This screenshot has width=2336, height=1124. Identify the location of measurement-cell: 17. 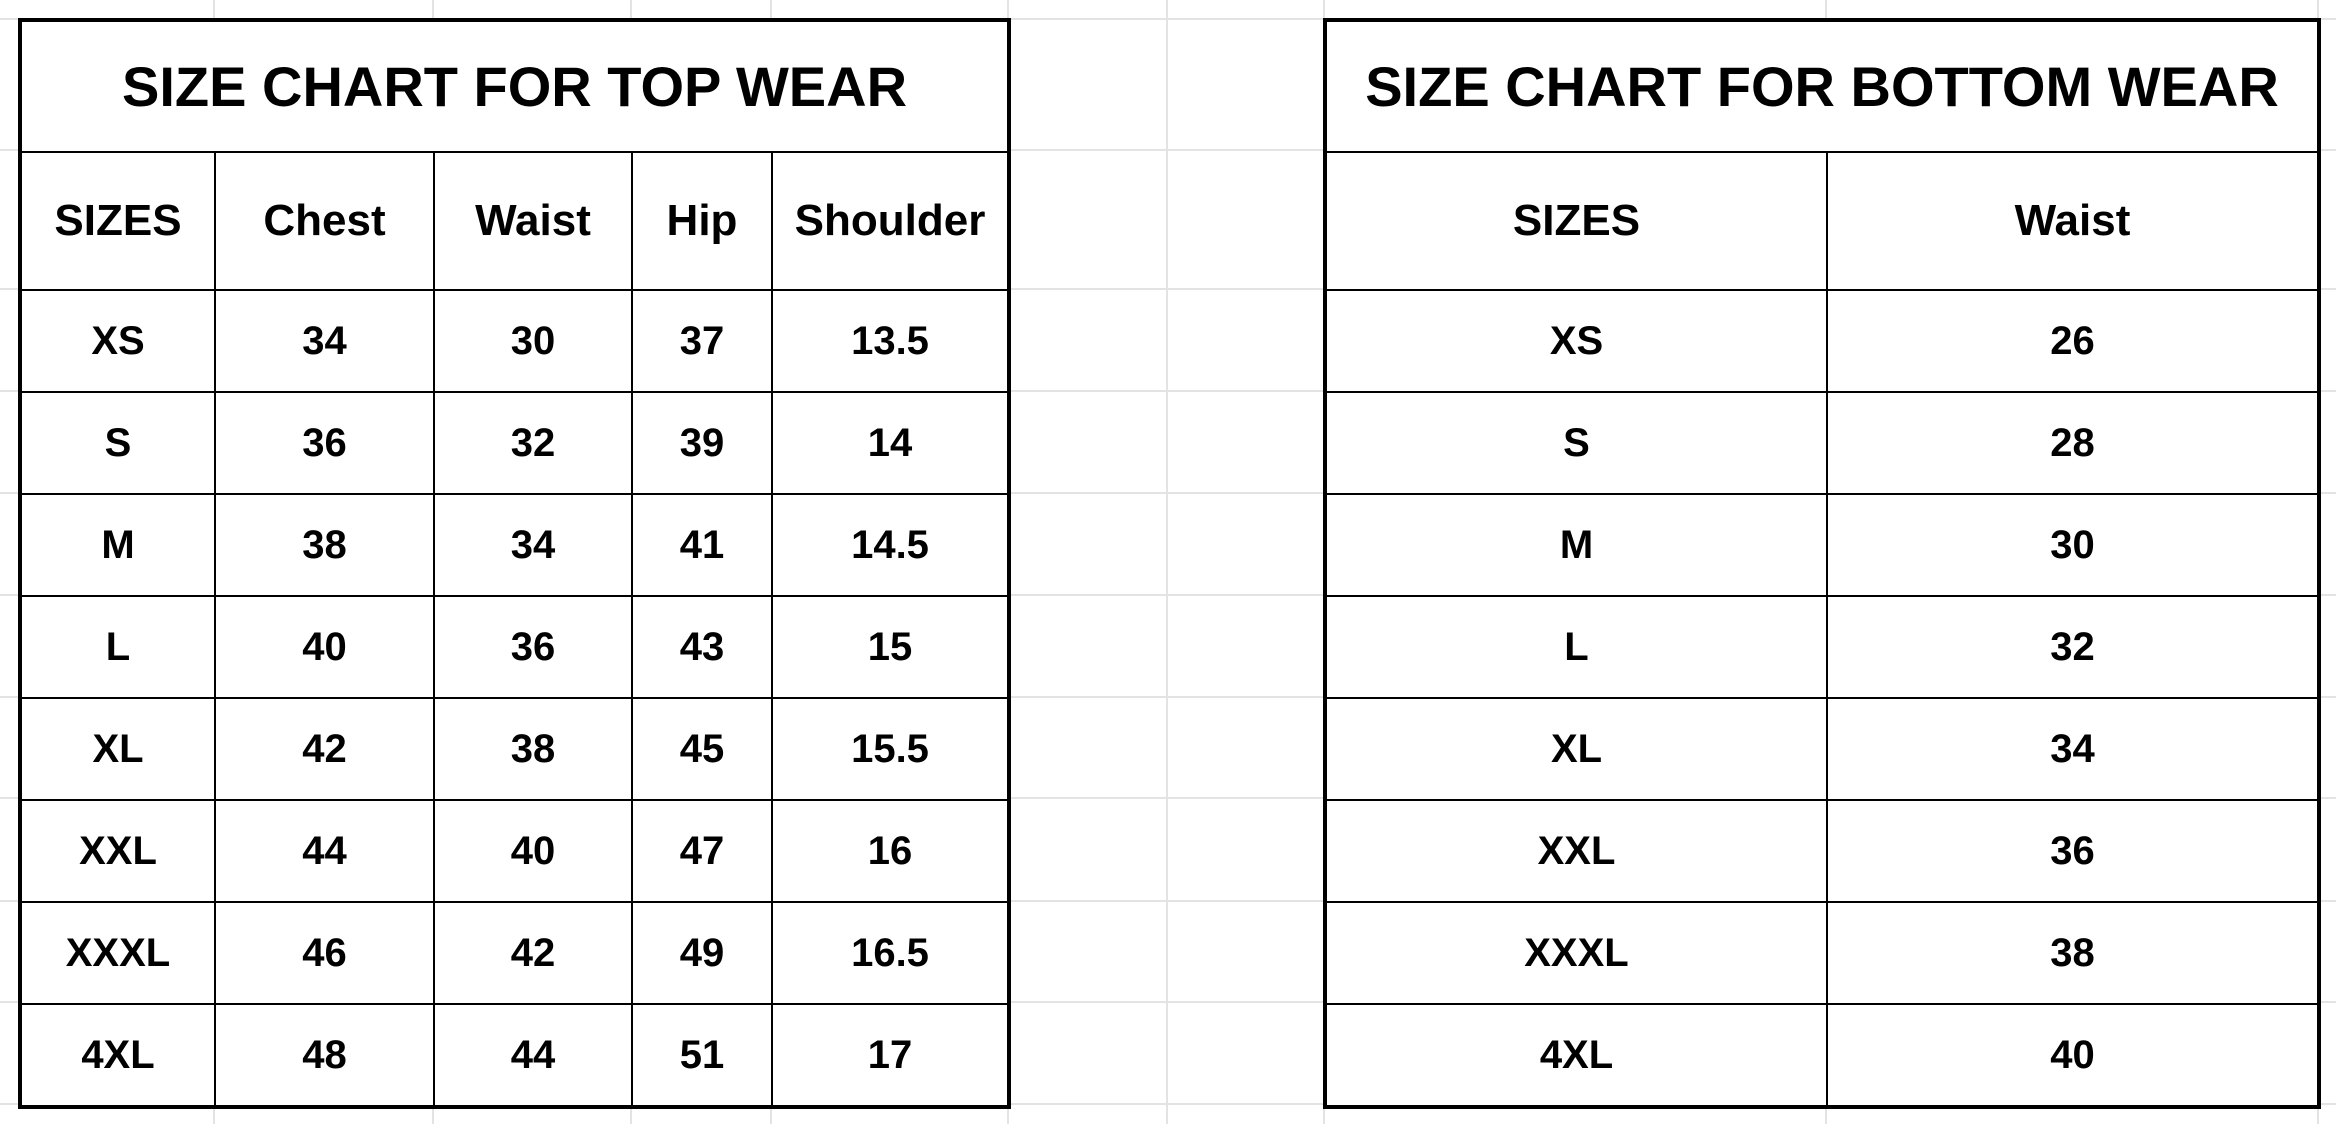
(890, 1055).